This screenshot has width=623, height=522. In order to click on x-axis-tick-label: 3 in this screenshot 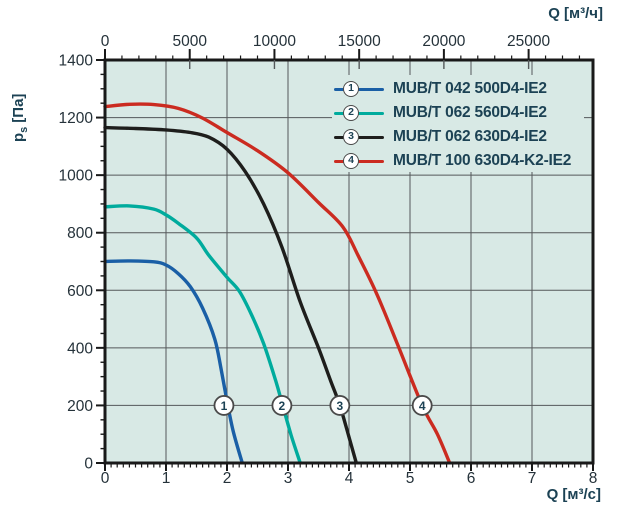, I will do `click(288, 478)`.